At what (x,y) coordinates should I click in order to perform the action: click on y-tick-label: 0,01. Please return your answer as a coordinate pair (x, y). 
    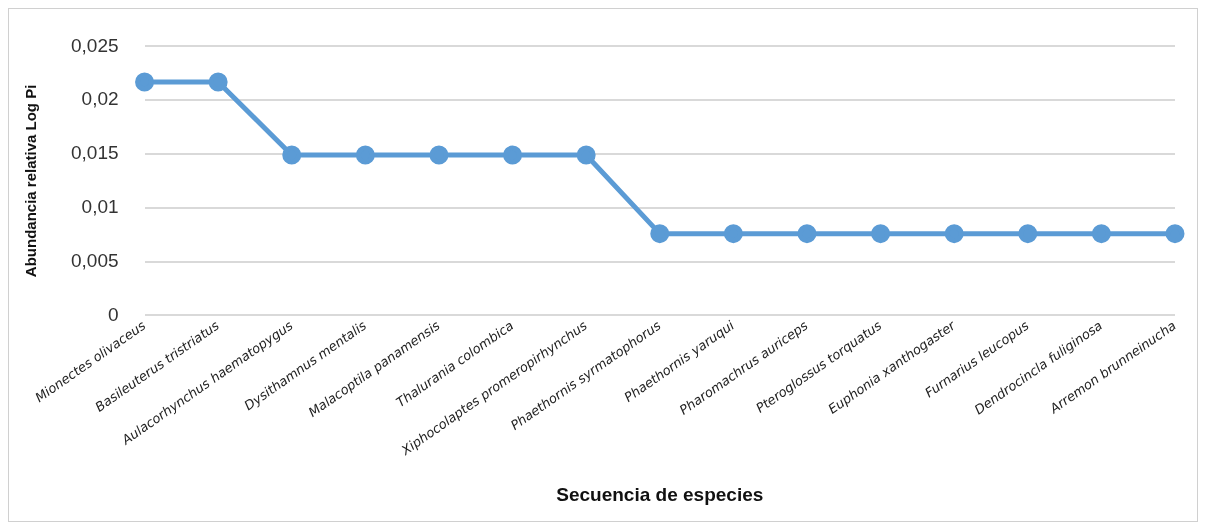
    Looking at the image, I should click on (100, 207).